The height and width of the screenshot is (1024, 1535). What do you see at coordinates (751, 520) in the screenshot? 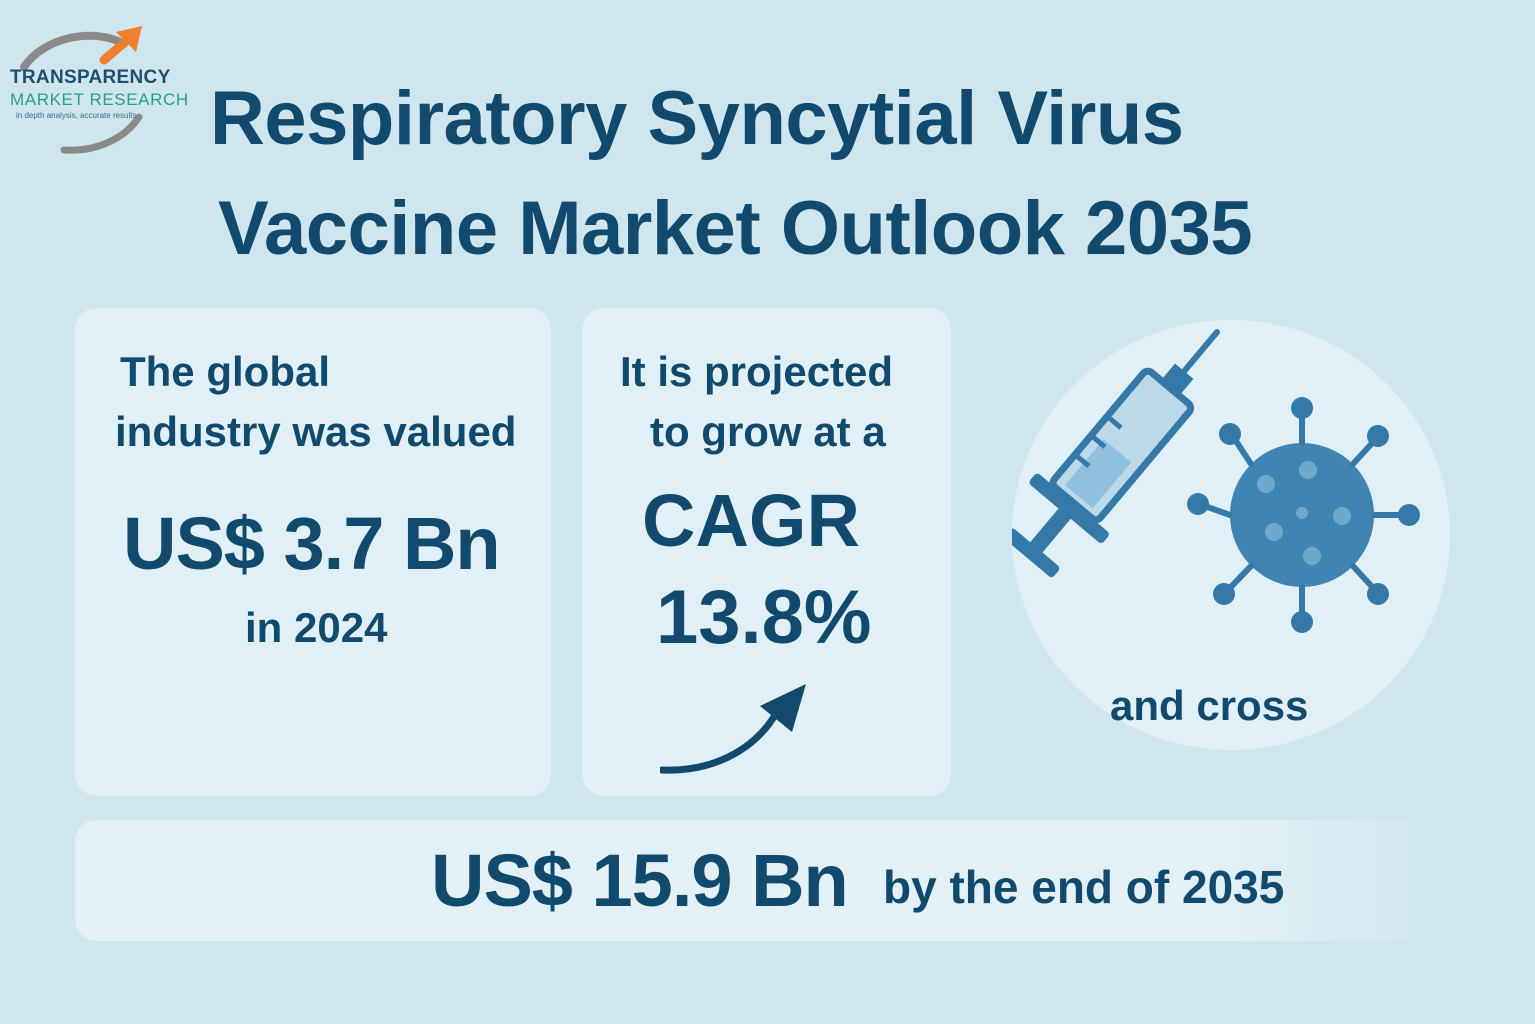
I see `cagr-label: CAGR` at bounding box center [751, 520].